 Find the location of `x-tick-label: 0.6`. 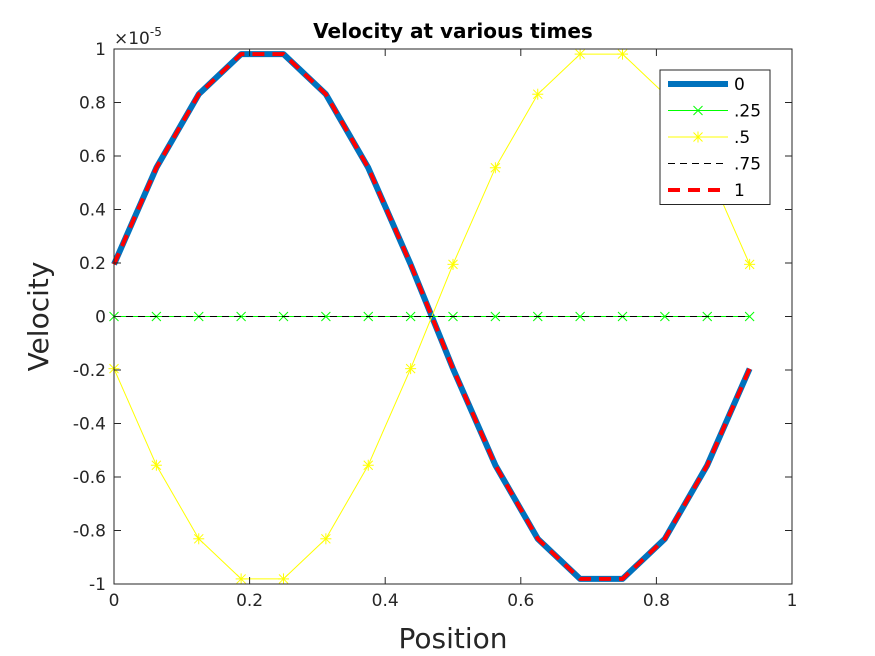

x-tick-label: 0.6 is located at coordinates (520, 601).